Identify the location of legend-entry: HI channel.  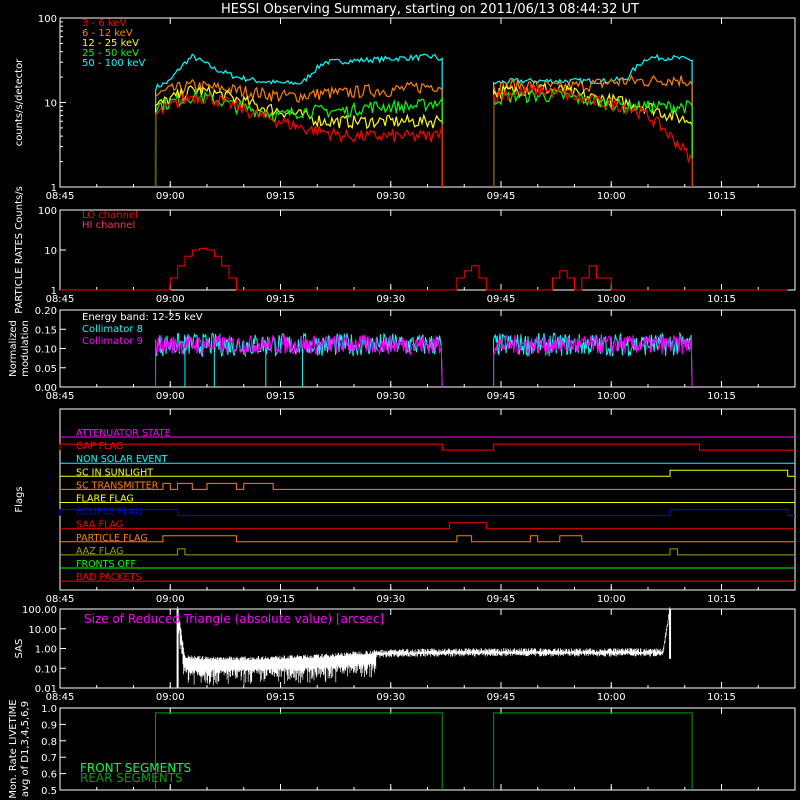
(108, 225).